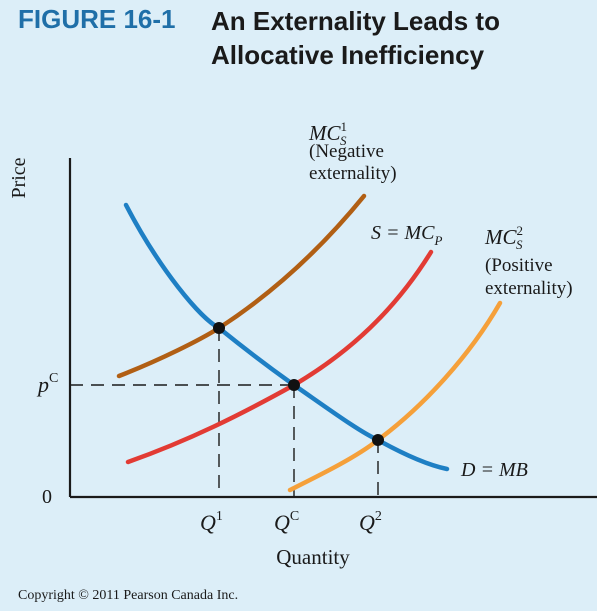 The height and width of the screenshot is (611, 597). What do you see at coordinates (494, 470) in the screenshot?
I see `demand-label: D = MB` at bounding box center [494, 470].